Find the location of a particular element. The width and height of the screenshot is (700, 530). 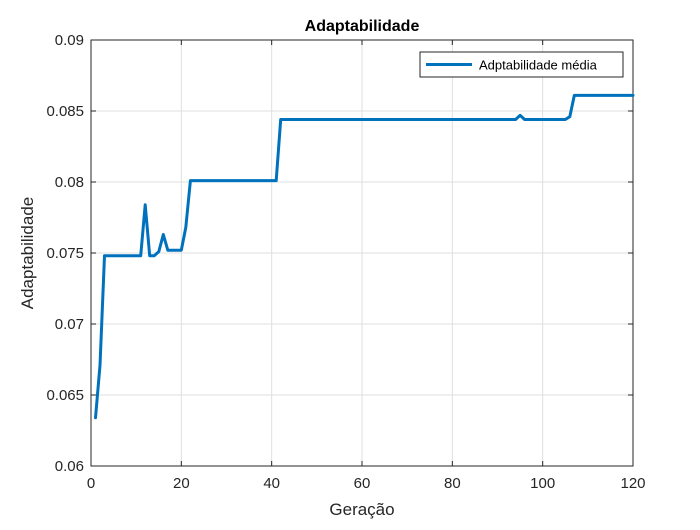

y-tick-label: 0.09 is located at coordinates (69, 40).